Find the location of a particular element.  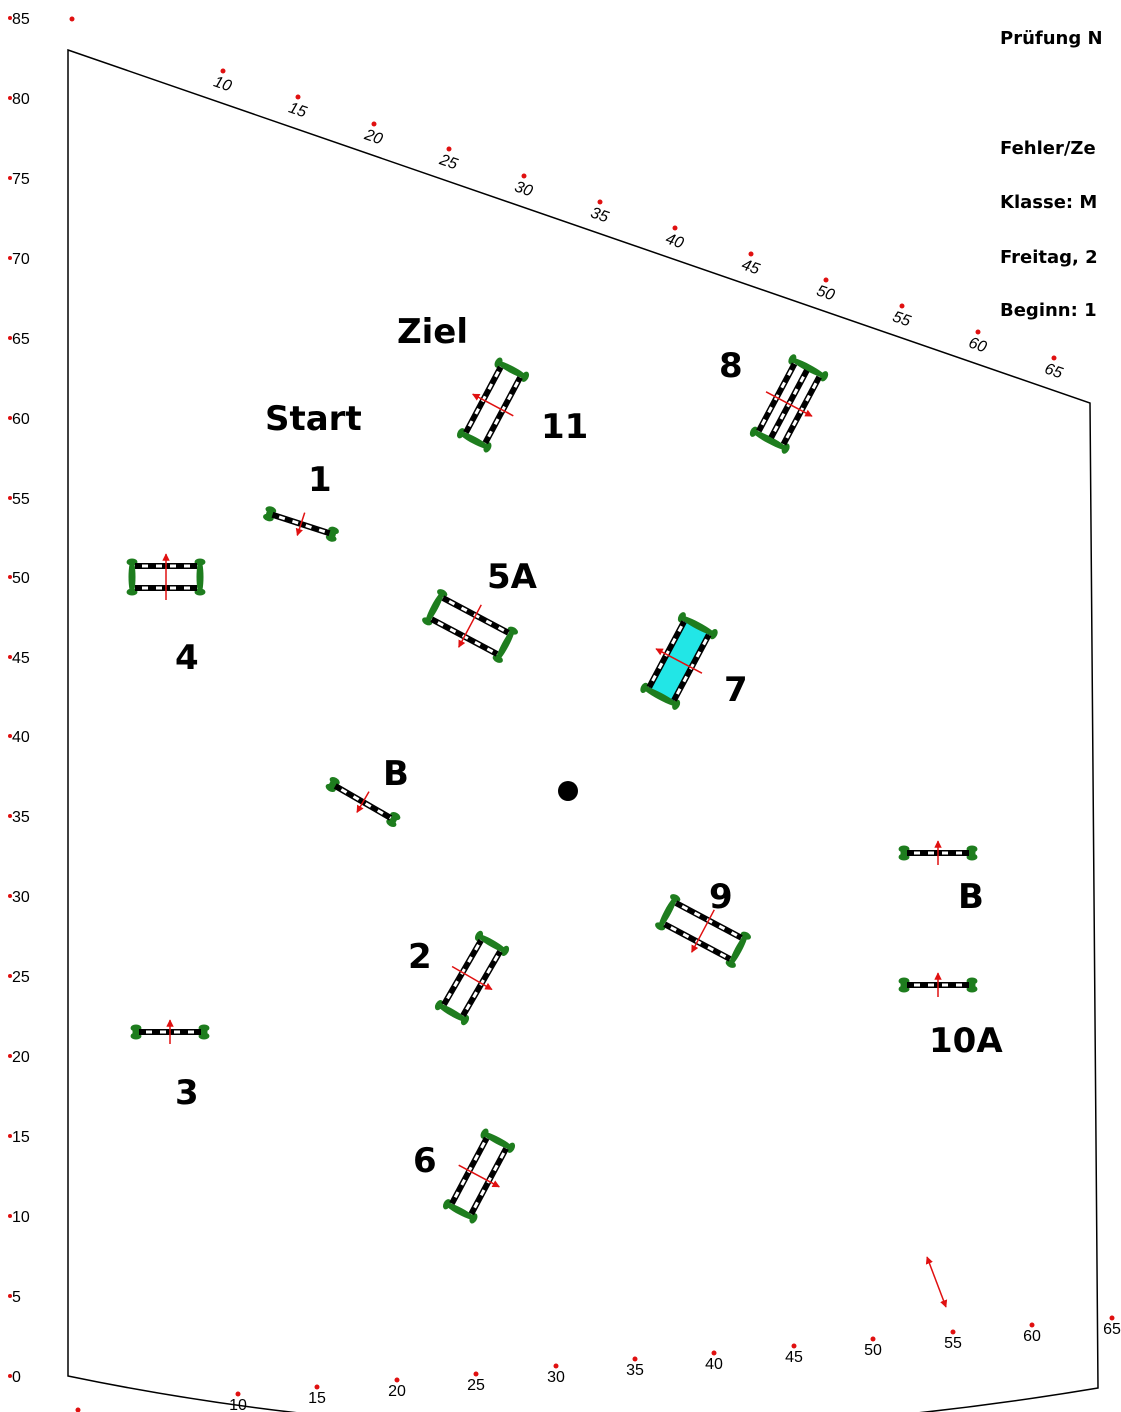

left-axis-tick: 20 is located at coordinates (21, 1057).